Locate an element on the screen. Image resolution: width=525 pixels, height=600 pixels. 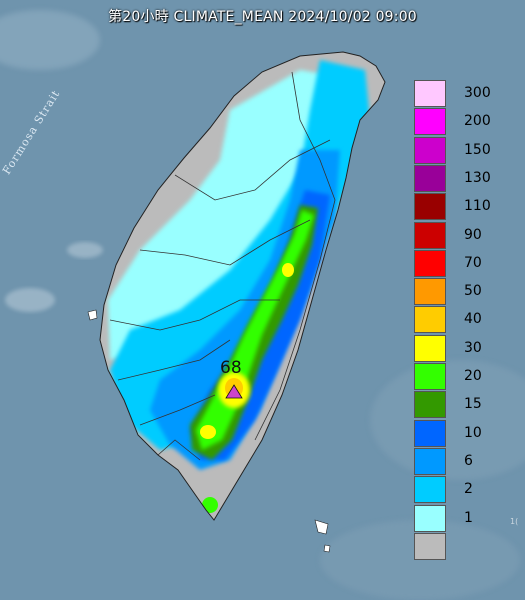
legend-label: 20 is located at coordinates (473, 376).